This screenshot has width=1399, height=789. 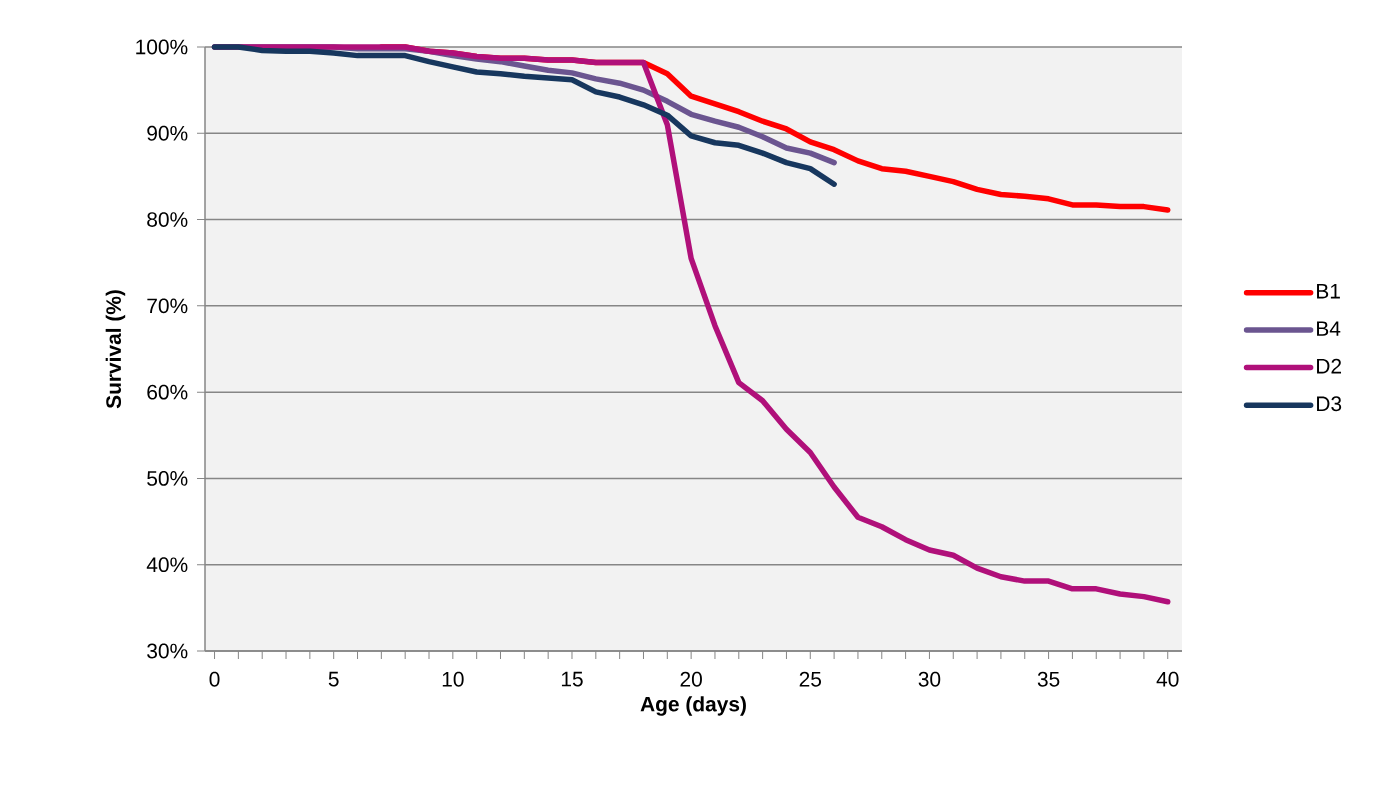 I want to click on x-tick-label: 0, so click(x=214, y=679).